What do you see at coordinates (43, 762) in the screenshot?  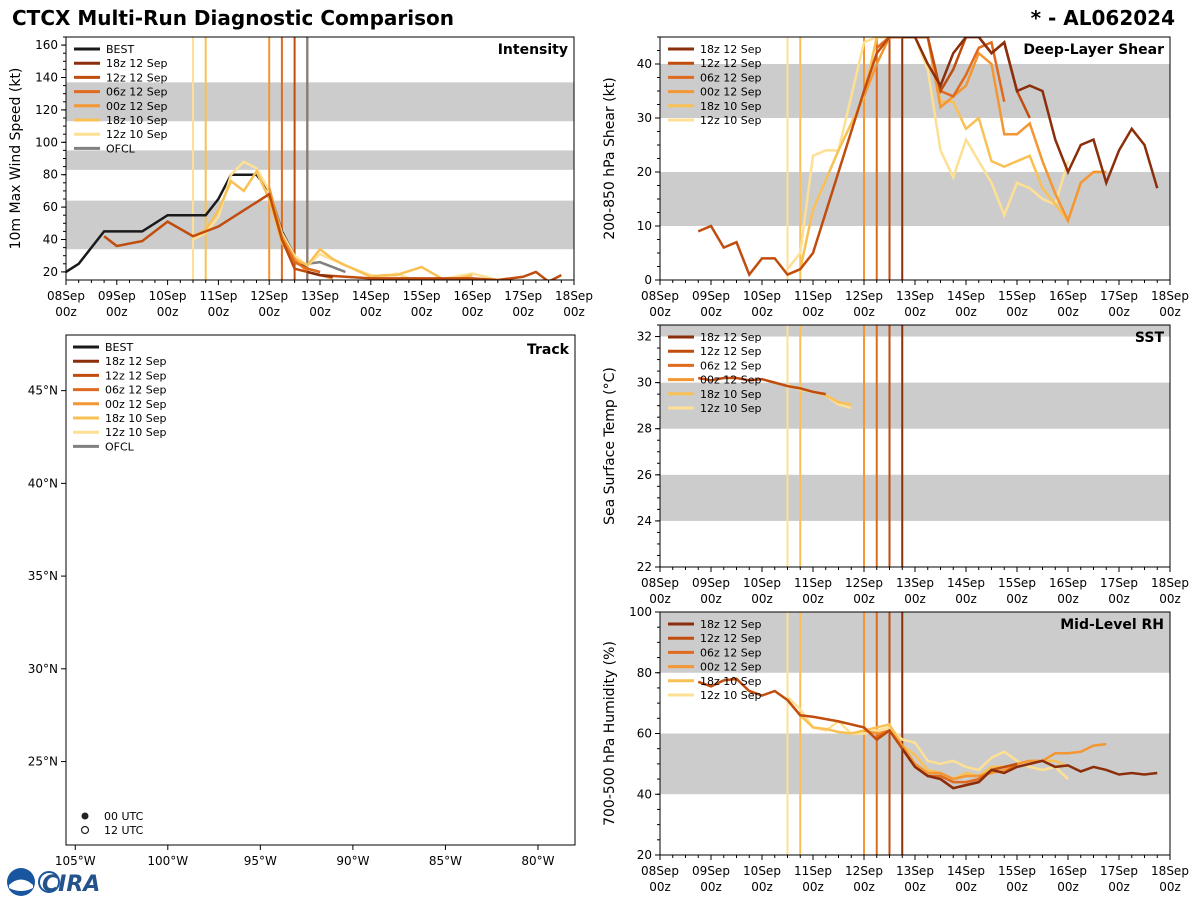 I see `lat-label: 25°N` at bounding box center [43, 762].